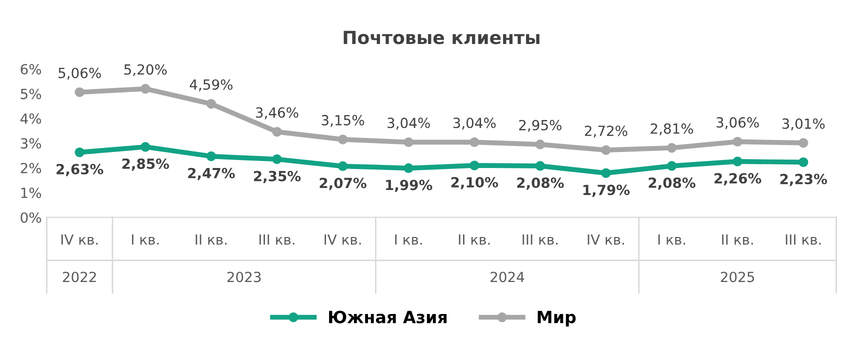 The height and width of the screenshot is (345, 849). Describe the element at coordinates (343, 184) in the screenshot. I see `data-label: 2,07%` at that location.